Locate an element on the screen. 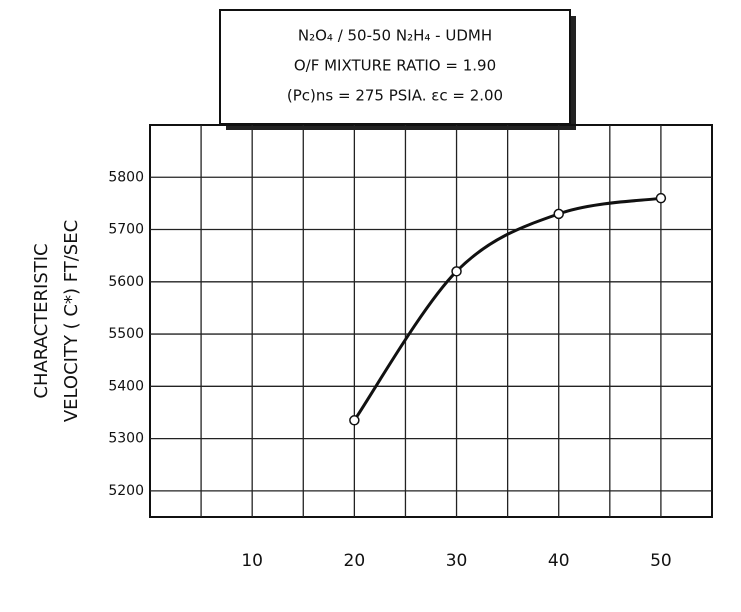 The image size is (741, 612). y-tick-label: 5200 is located at coordinates (126, 491).